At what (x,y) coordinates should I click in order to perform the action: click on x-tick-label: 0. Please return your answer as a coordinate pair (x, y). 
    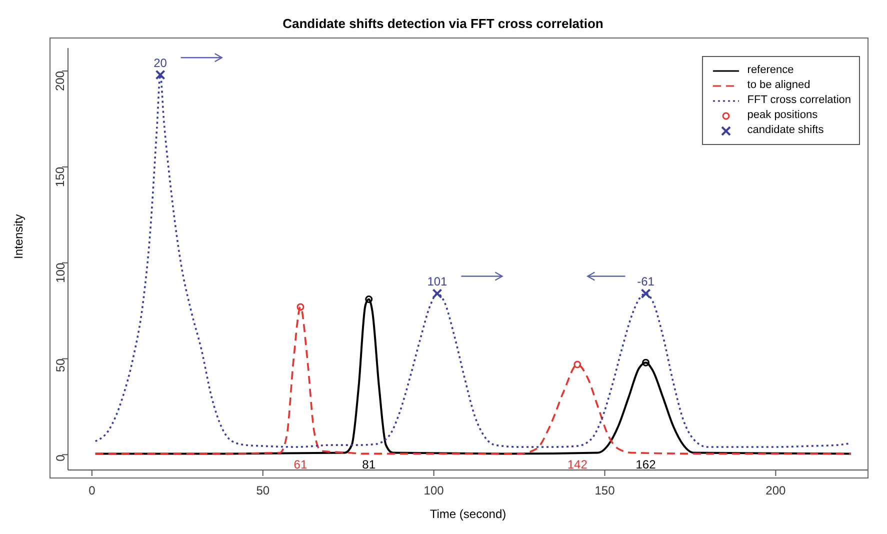
    Looking at the image, I should click on (92, 491).